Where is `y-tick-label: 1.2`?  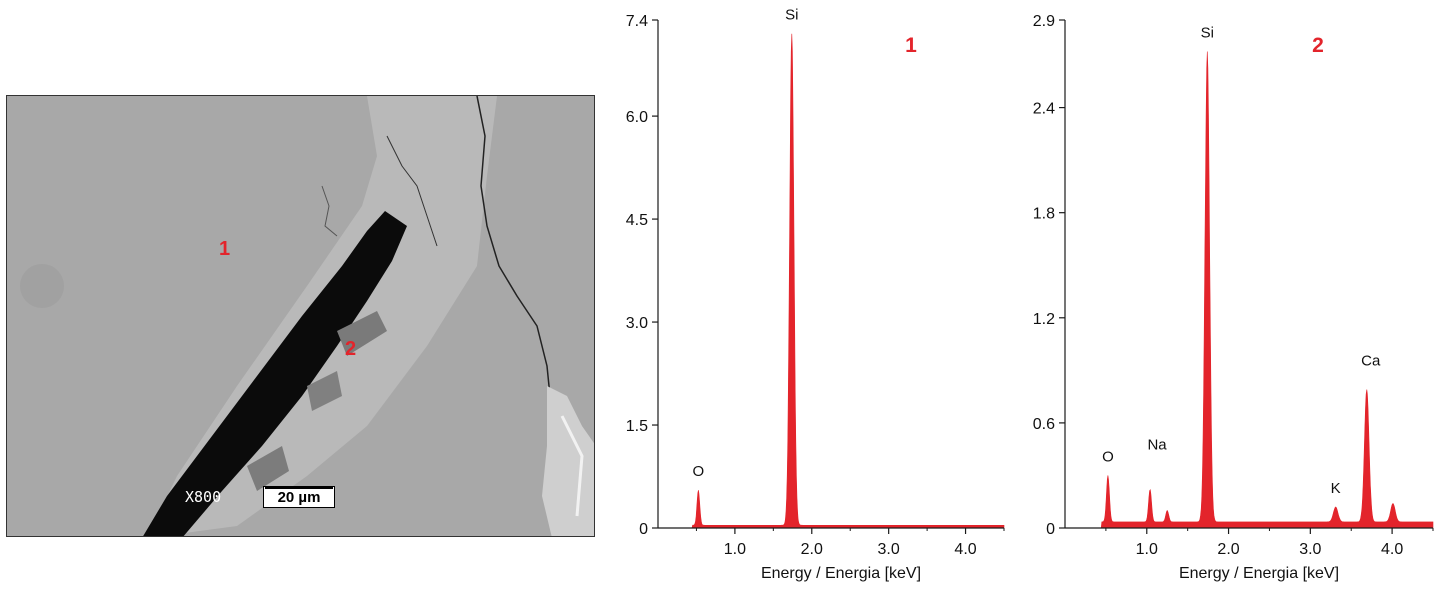 y-tick-label: 1.2 is located at coordinates (1044, 319).